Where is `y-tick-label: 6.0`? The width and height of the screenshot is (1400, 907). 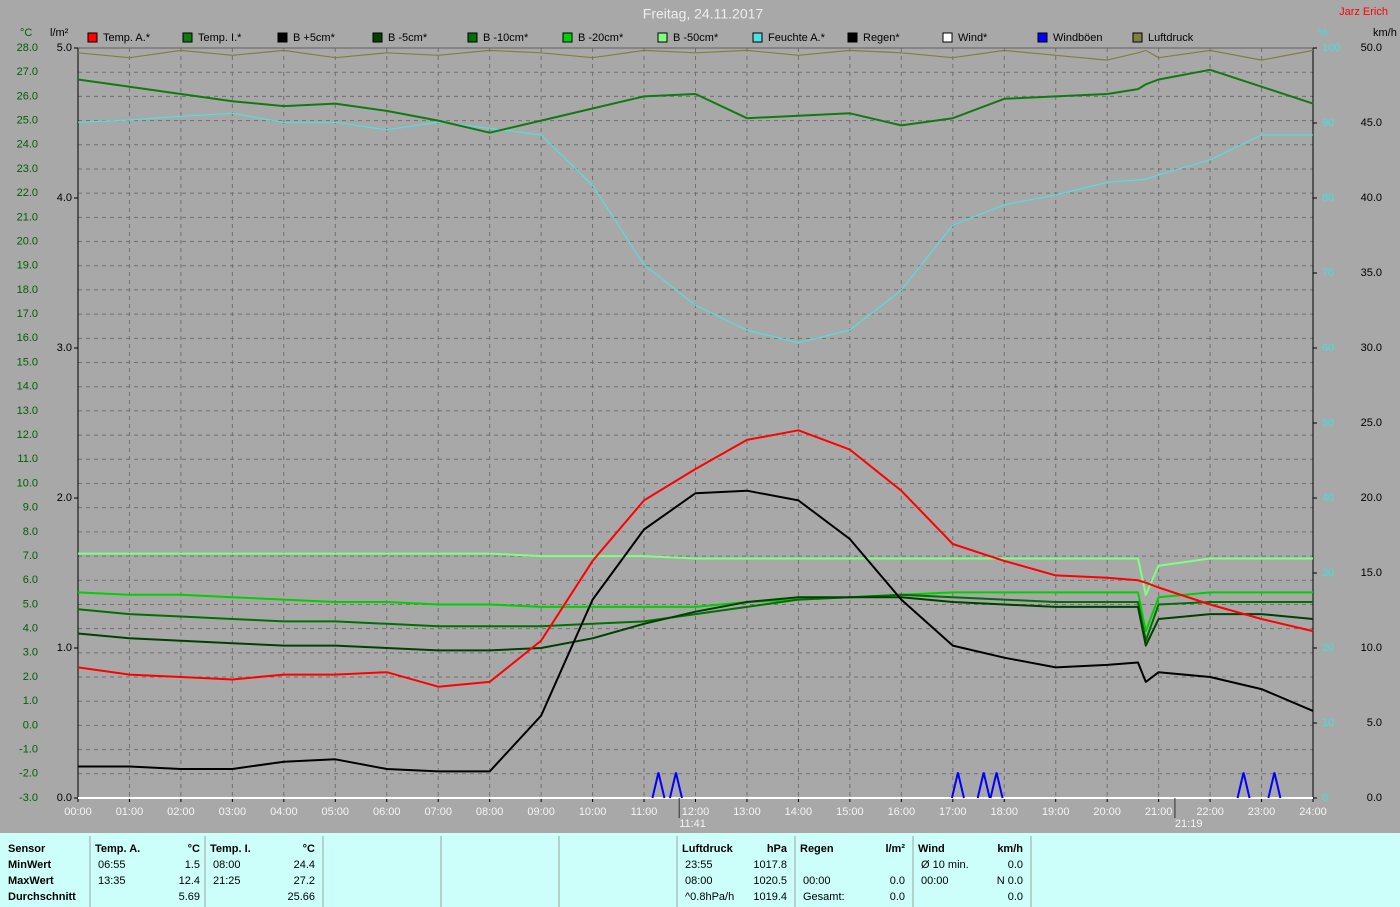 y-tick-label: 6.0 is located at coordinates (30, 580).